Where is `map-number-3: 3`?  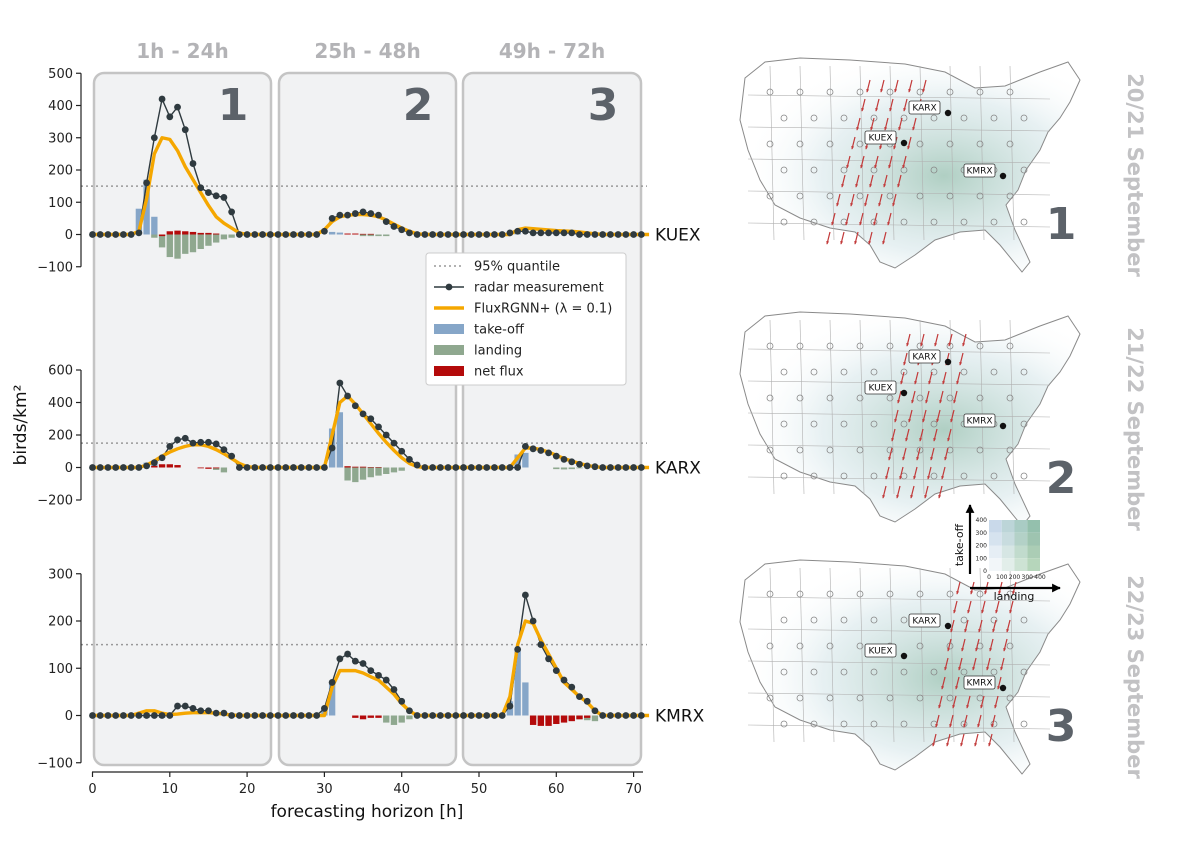
map-number-3: 3 is located at coordinates (1061, 726).